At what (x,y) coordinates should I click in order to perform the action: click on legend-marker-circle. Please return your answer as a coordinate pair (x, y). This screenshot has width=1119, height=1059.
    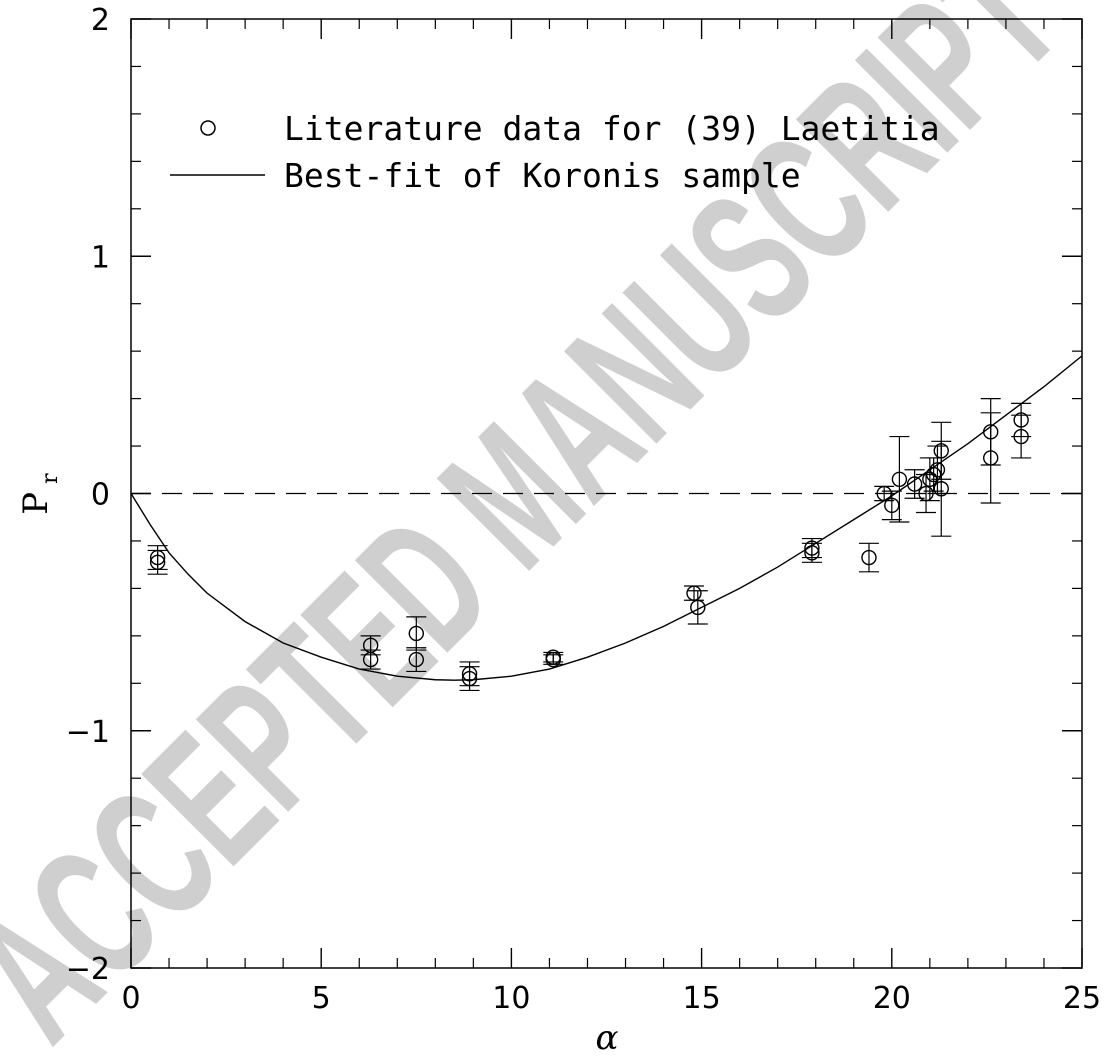
    Looking at the image, I should click on (208, 128).